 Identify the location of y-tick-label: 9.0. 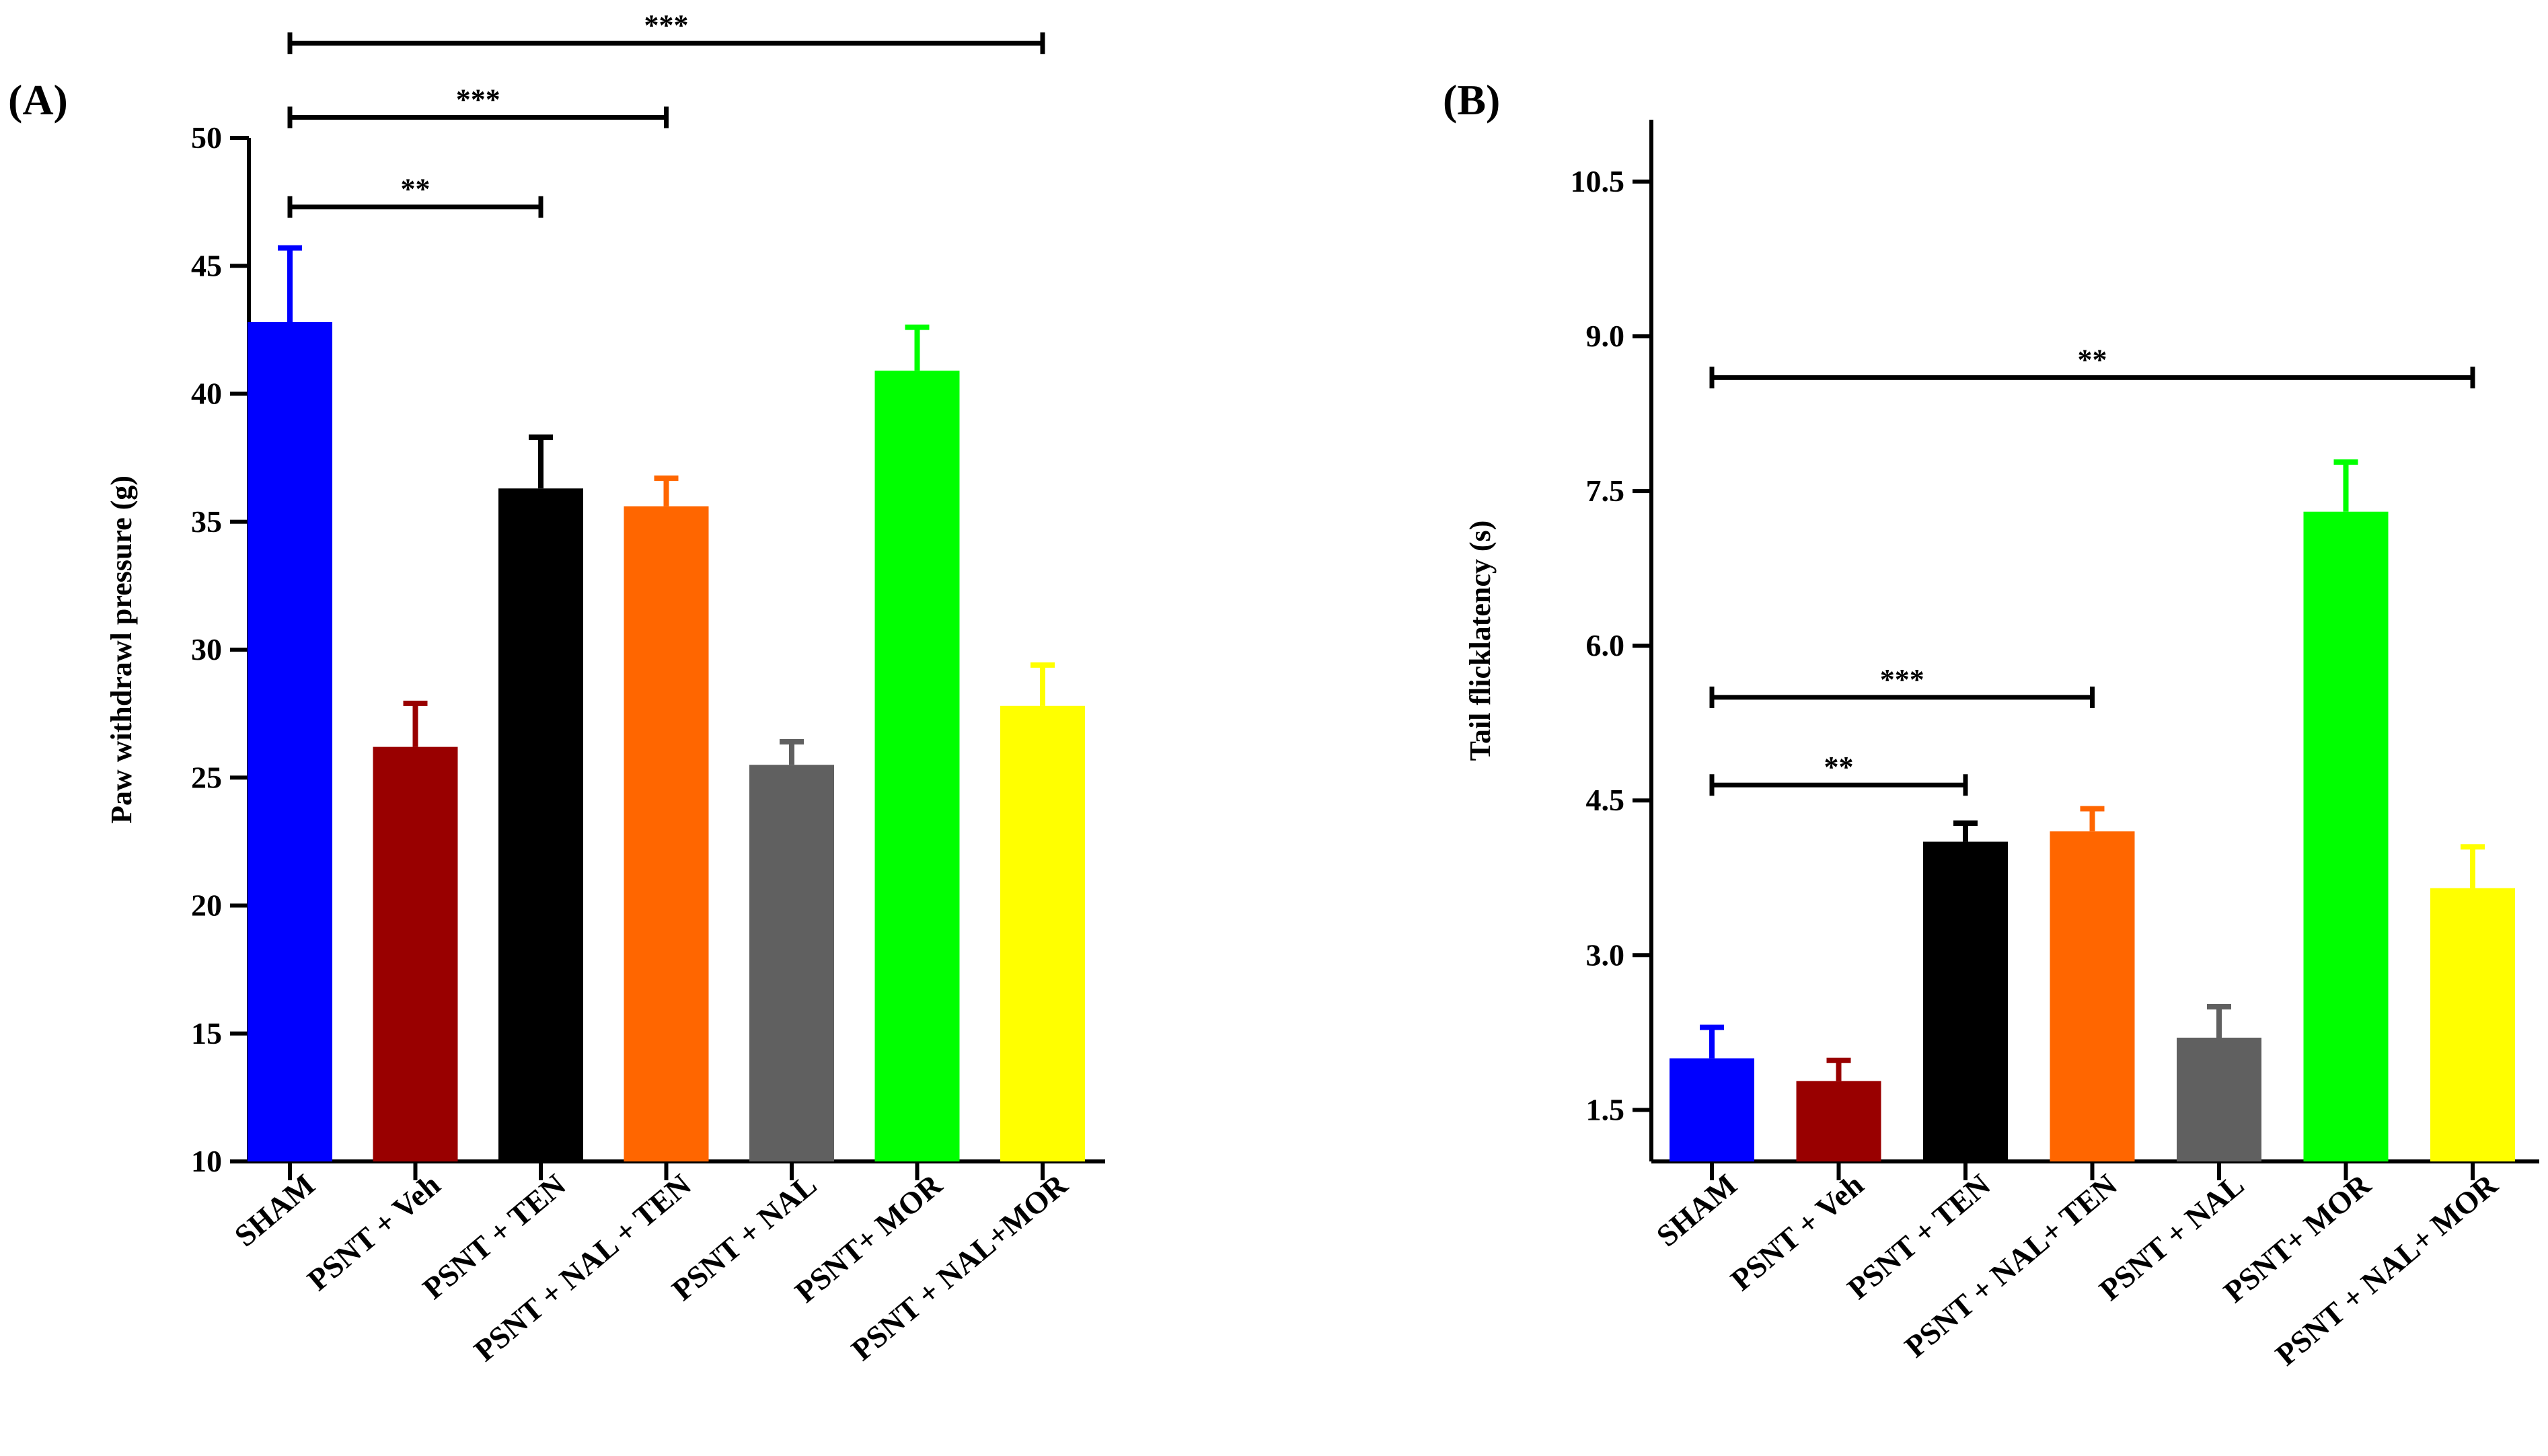
(1605, 336).